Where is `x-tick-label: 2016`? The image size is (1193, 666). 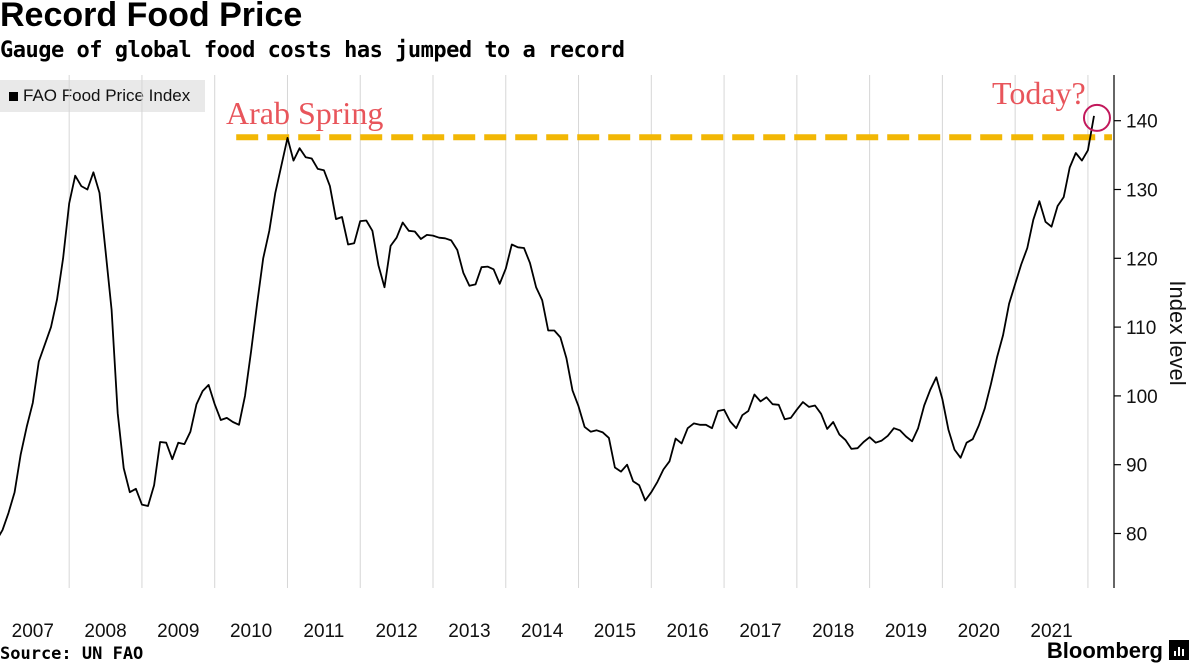
x-tick-label: 2016 is located at coordinates (688, 631).